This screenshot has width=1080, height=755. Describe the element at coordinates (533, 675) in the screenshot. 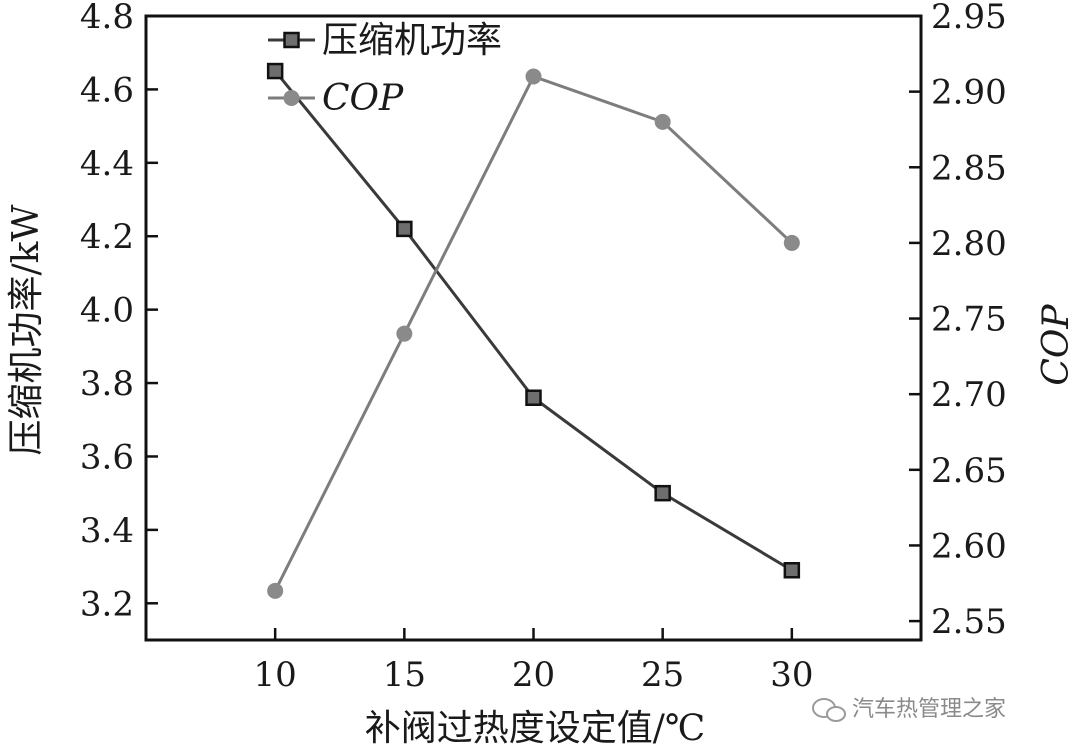

I see `x-tick-label: 20` at that location.